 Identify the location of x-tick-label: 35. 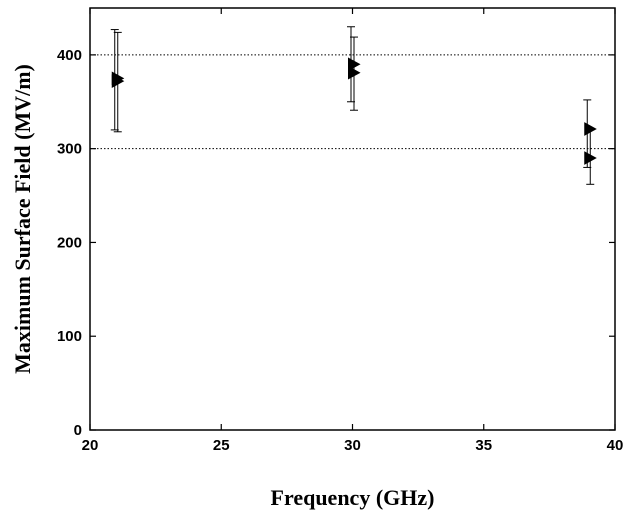
(483, 445).